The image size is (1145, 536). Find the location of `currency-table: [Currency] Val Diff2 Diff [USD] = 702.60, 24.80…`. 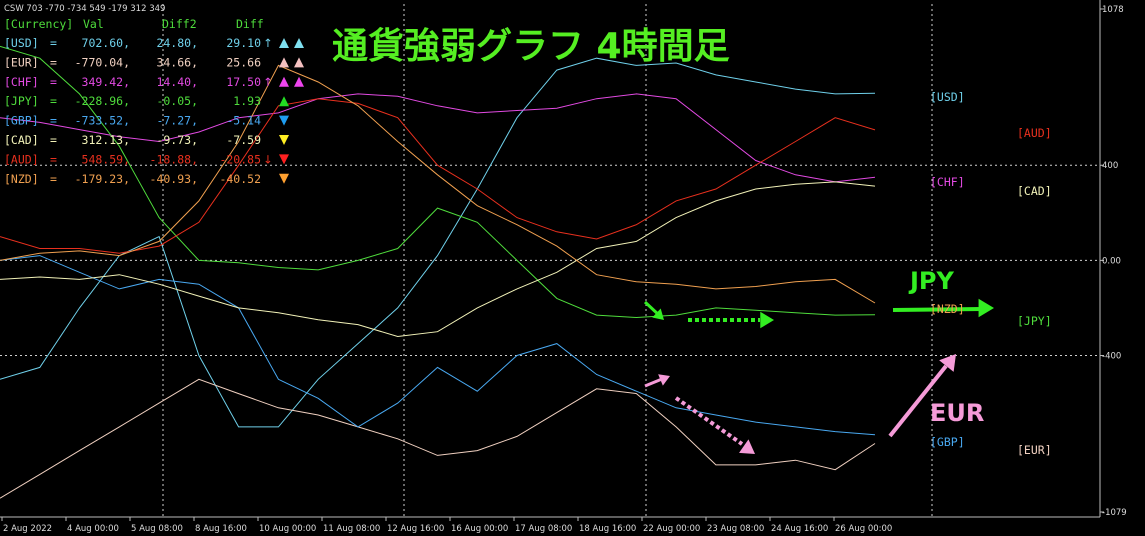

currency-table: [Currency] Val Diff2 Diff [USD] = 702.60, 24.80… is located at coordinates (154, 101).